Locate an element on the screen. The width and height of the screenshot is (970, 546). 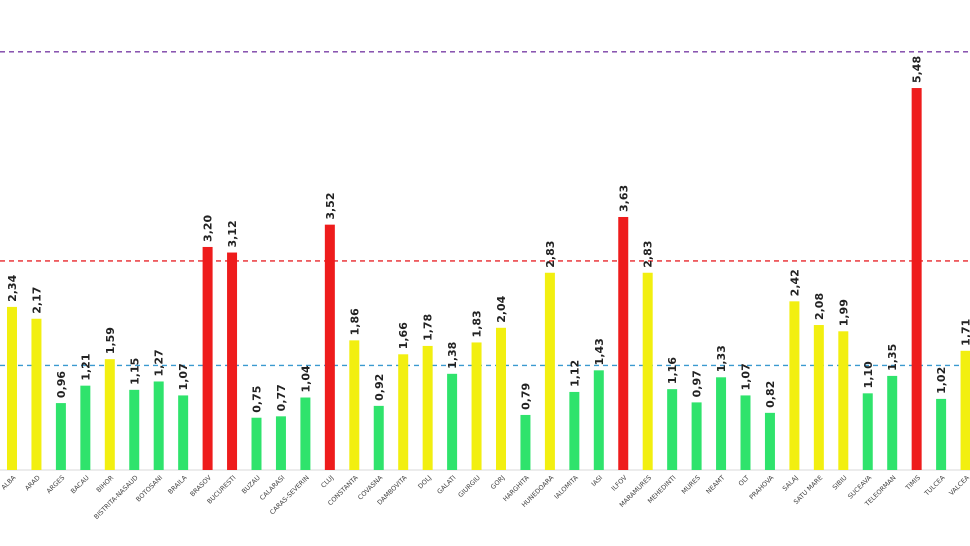
value-label: 2,34 is located at coordinates (12, 287).